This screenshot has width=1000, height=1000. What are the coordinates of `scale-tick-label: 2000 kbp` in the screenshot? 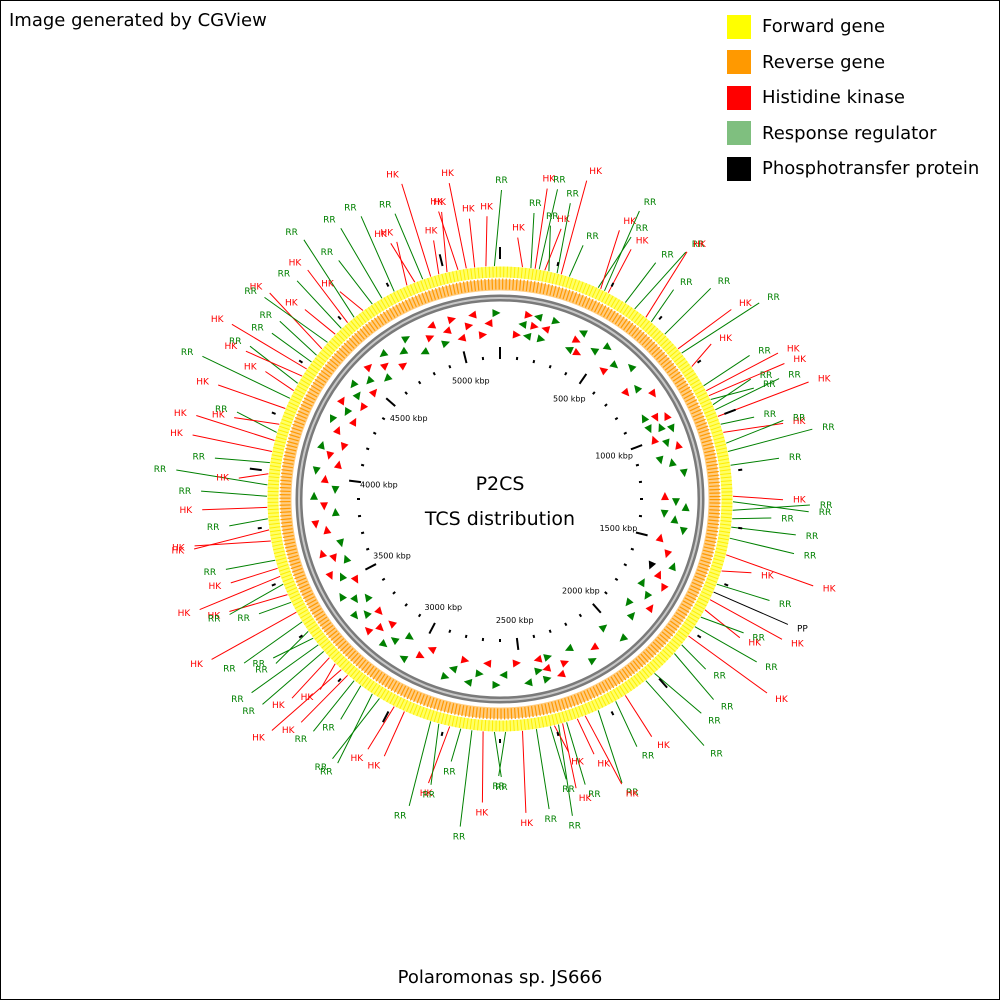 It's located at (581, 590).